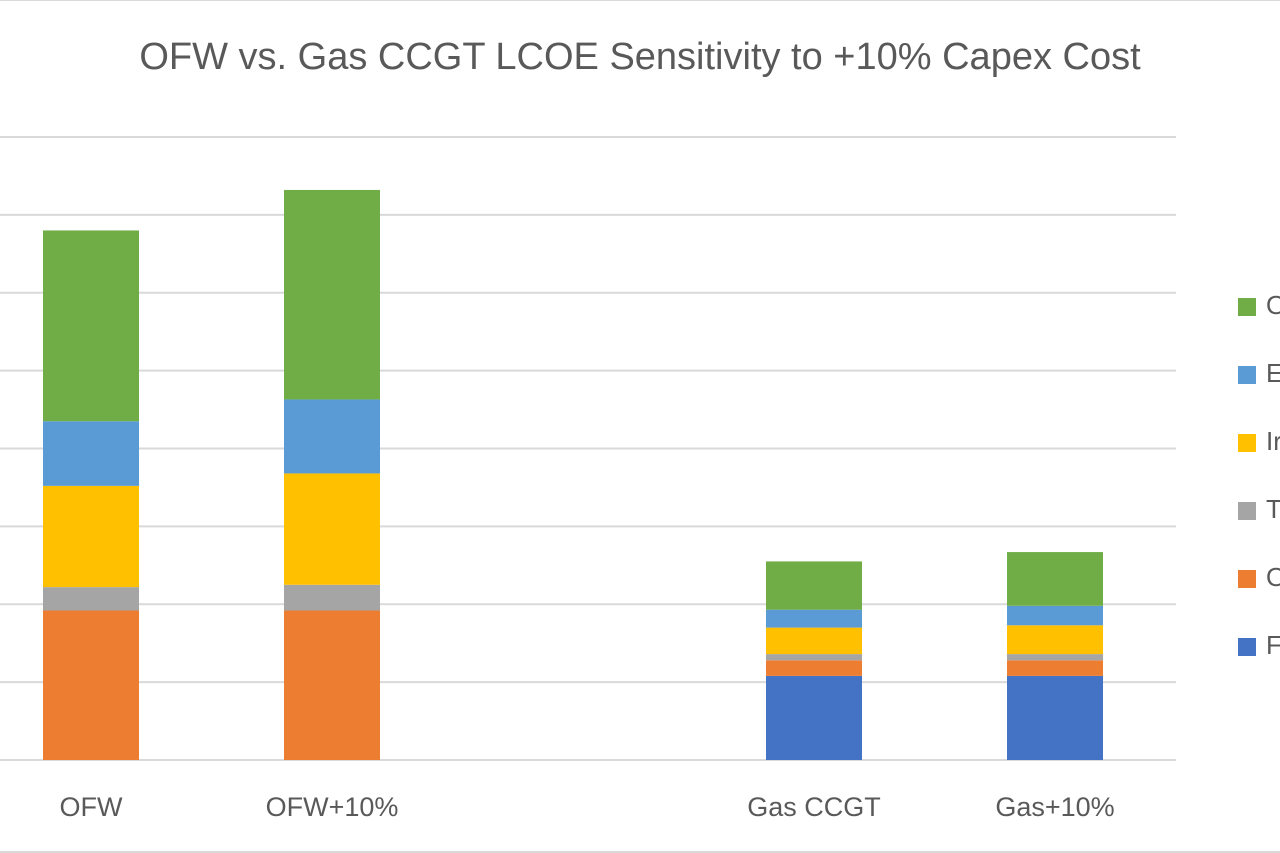 The height and width of the screenshot is (853, 1280). Describe the element at coordinates (1273, 645) in the screenshot. I see `legend-label: F` at that location.